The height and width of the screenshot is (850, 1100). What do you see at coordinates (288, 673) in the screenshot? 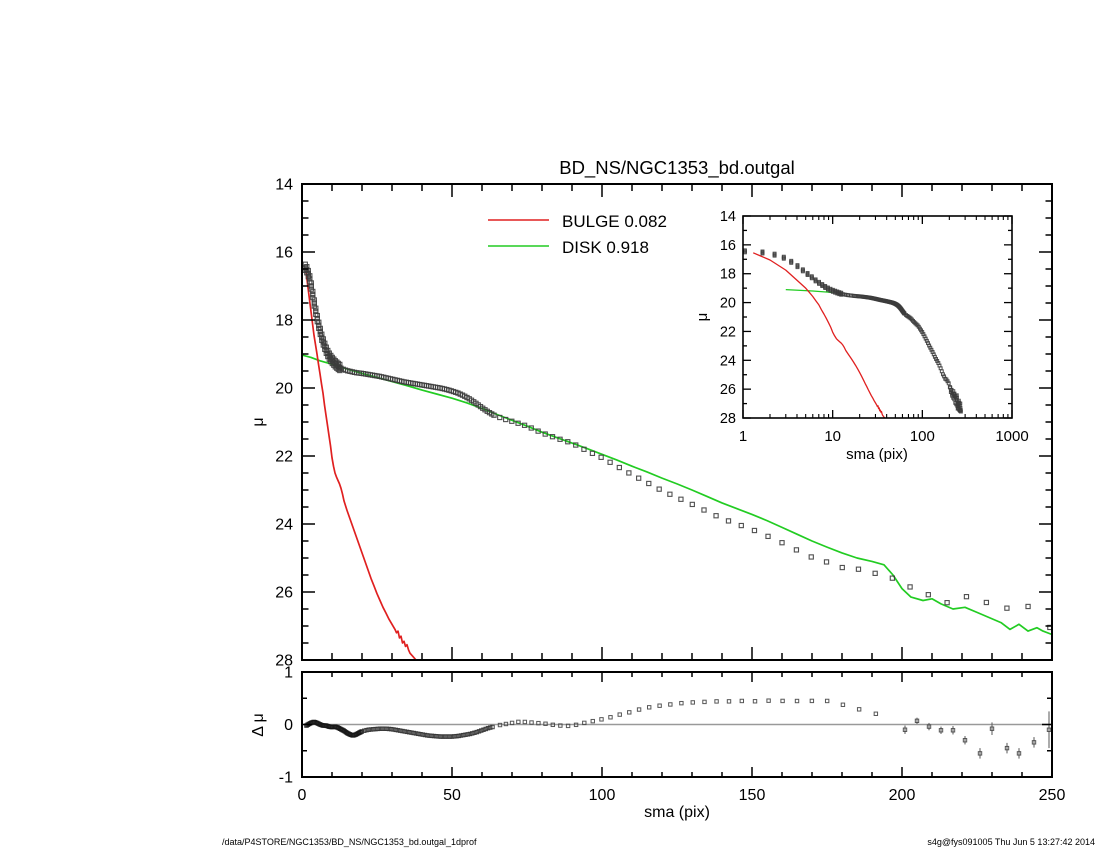
I see `tick-label: 1` at bounding box center [288, 673].